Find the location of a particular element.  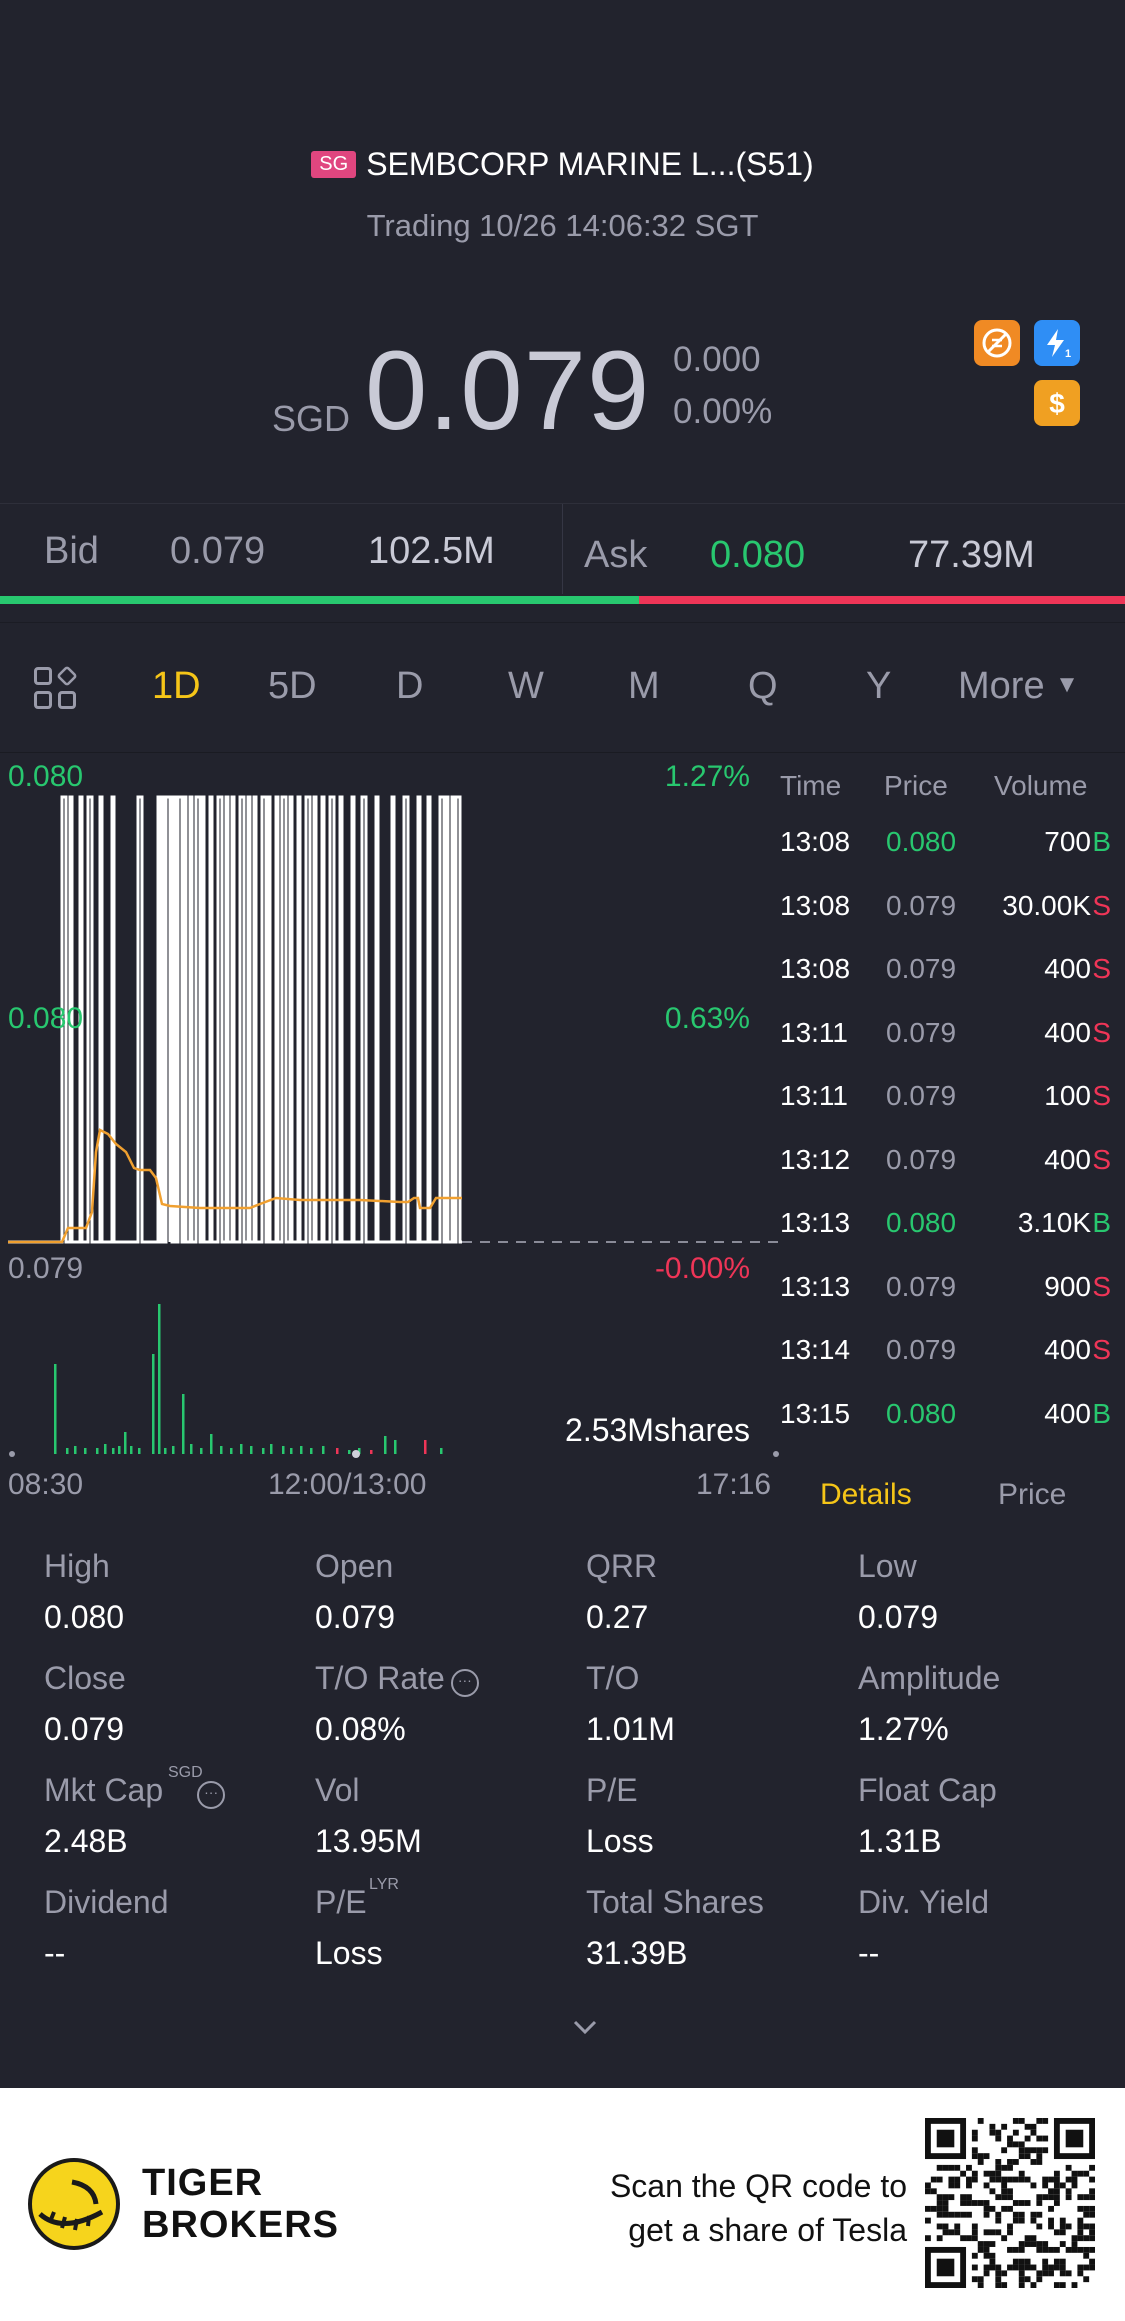

stat-label: Total Shares is located at coordinates (675, 1902).